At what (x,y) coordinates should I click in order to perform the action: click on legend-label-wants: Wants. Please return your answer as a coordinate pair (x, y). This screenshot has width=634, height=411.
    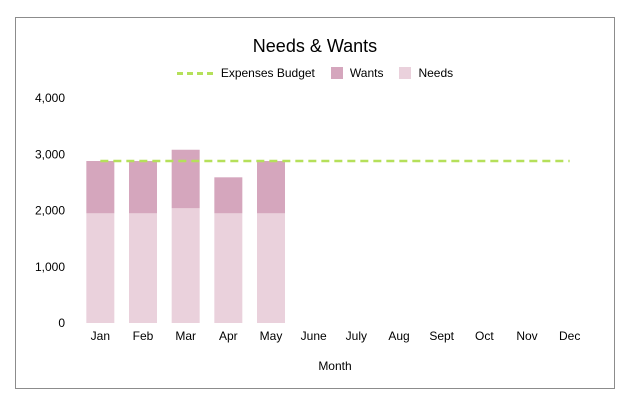
    Looking at the image, I should click on (366, 73).